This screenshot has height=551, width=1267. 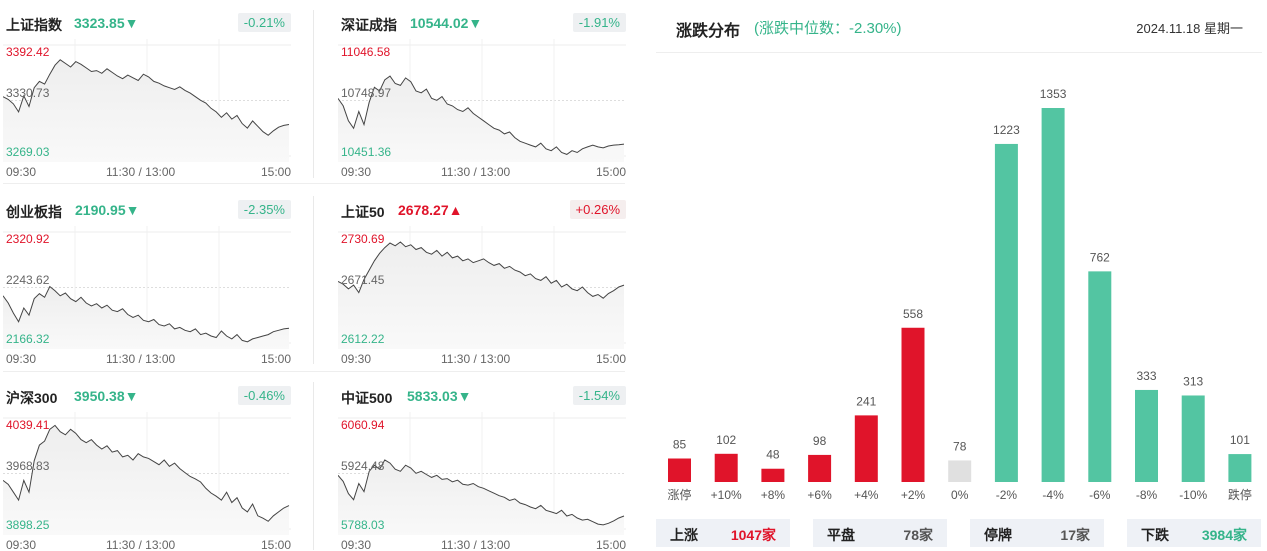 I want to click on index-name: 上证指数, so click(x=34, y=25).